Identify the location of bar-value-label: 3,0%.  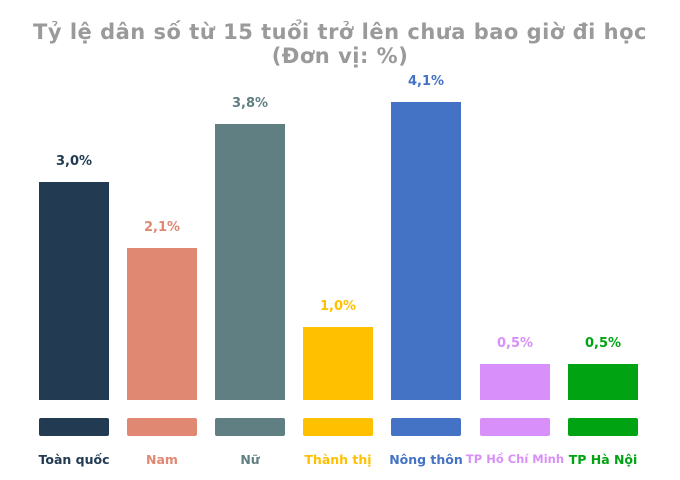
(74, 161).